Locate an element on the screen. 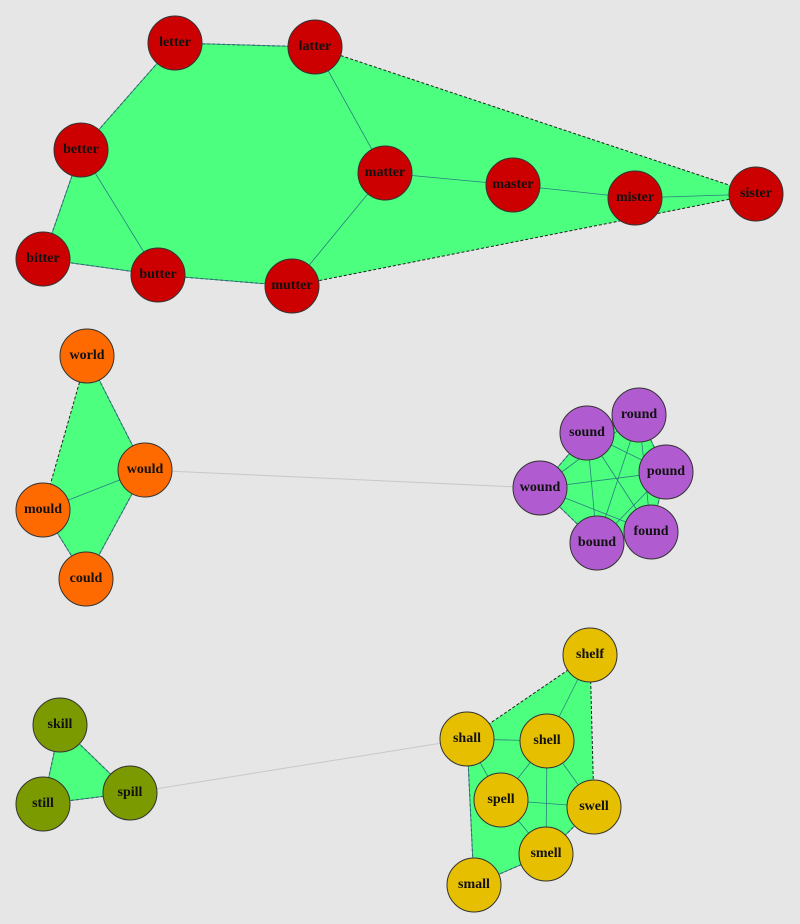 This screenshot has width=800, height=924. word-node: small is located at coordinates (474, 885).